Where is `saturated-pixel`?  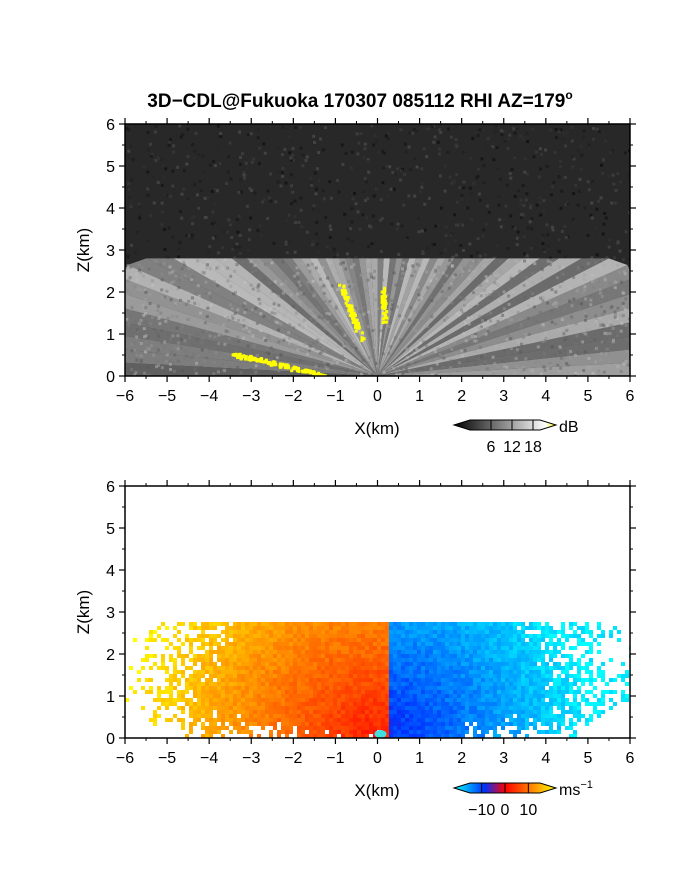 saturated-pixel is located at coordinates (349, 305).